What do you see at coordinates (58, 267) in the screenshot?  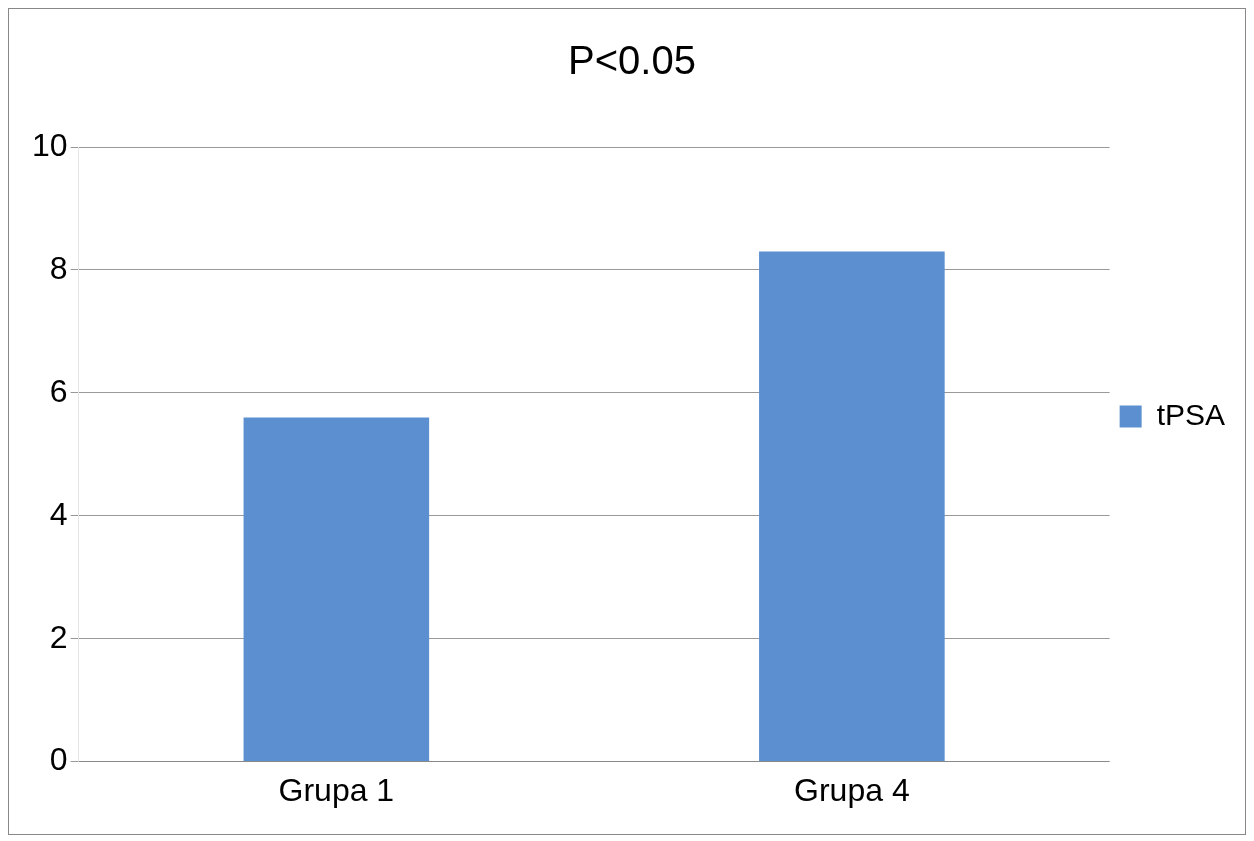 I see `y-tick-label: 8` at bounding box center [58, 267].